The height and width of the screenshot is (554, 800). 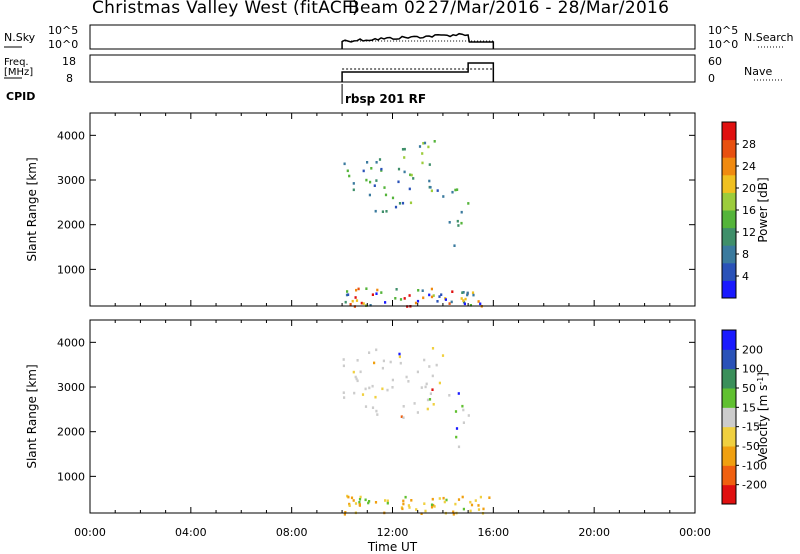 What do you see at coordinates (745, 254) in the screenshot?
I see `power-colorbar-tick-label: 8` at bounding box center [745, 254].